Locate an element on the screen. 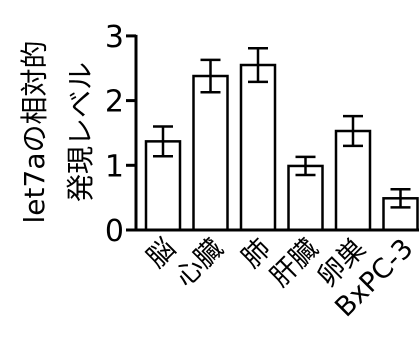 The width and height of the screenshot is (419, 343). y-tick-label: 2 is located at coordinates (114, 102).